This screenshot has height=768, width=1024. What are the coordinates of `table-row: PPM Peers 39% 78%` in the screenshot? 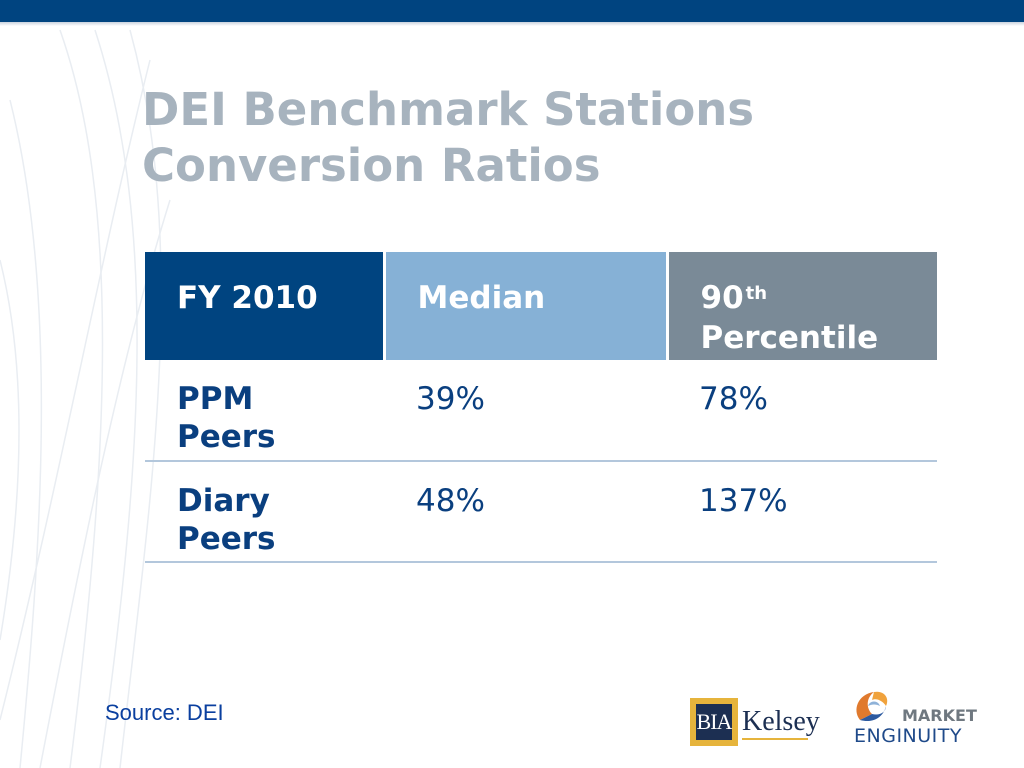 It's located at (541, 411).